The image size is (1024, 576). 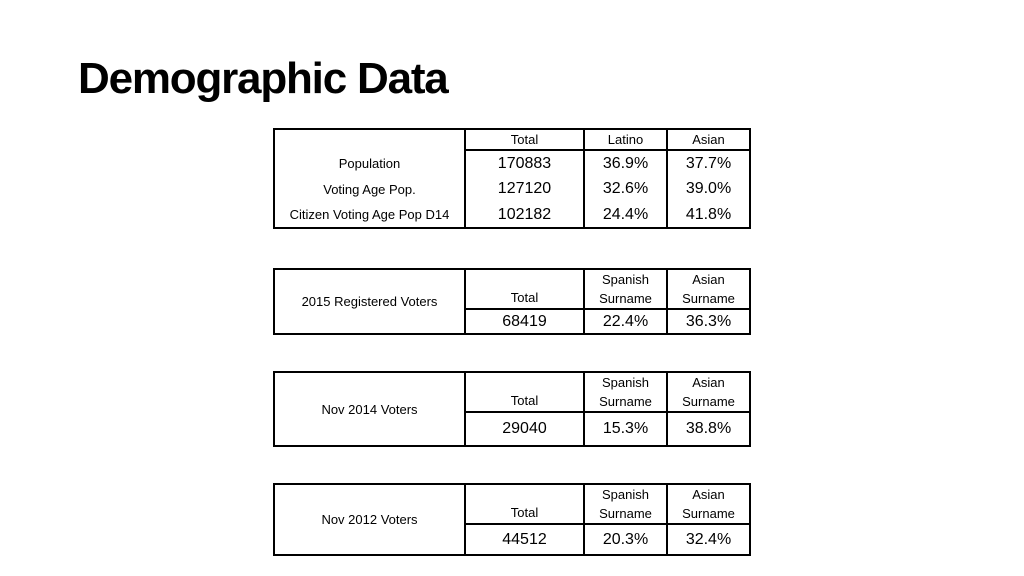 I want to click on asian-surname-value: 36.3%, so click(x=709, y=321).